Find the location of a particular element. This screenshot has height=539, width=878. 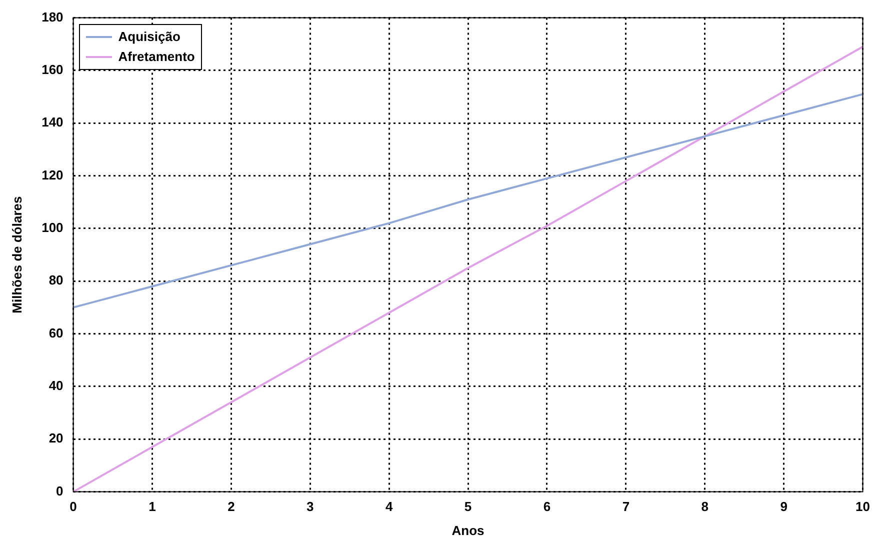

y-tick-label: 180 is located at coordinates (53, 16).